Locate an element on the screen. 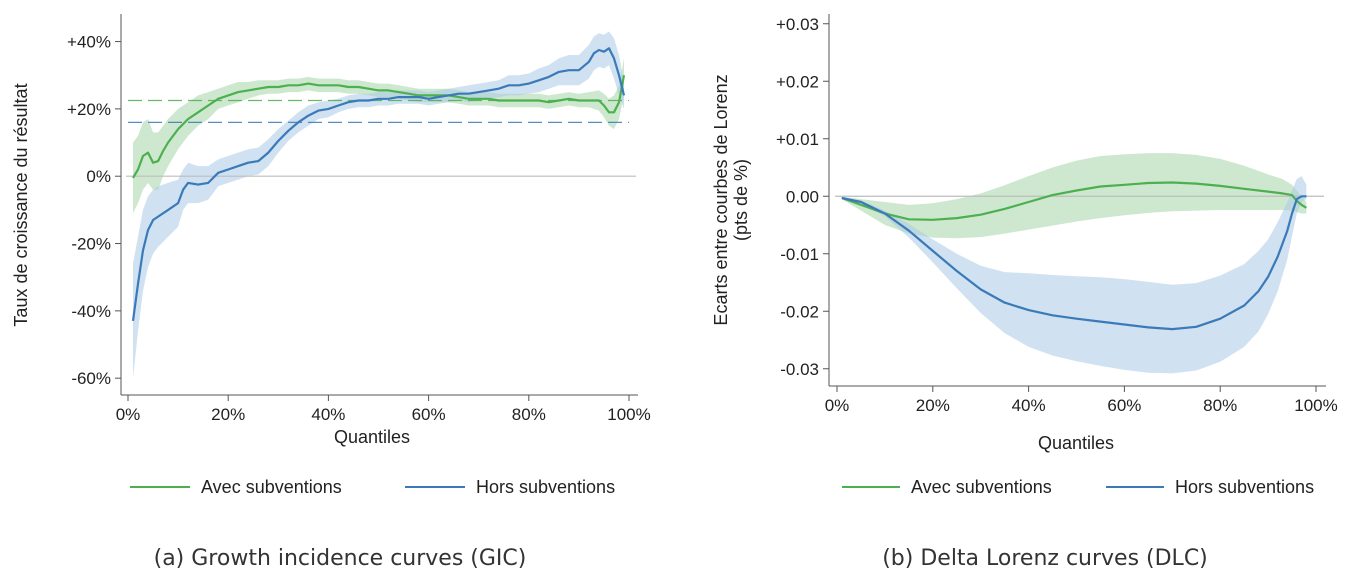 Image resolution: width=1345 pixels, height=583 pixels. gic-y-tick-label: -20% is located at coordinates (91, 244).